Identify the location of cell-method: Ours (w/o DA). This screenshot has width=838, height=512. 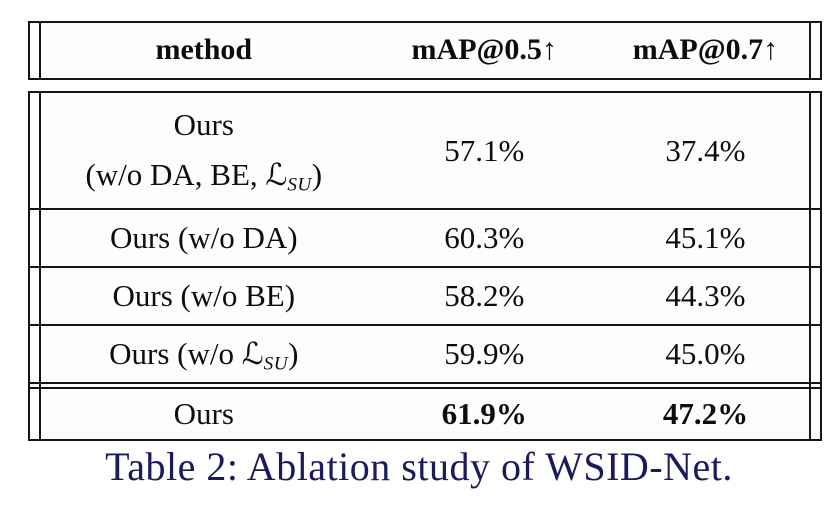
(203, 238).